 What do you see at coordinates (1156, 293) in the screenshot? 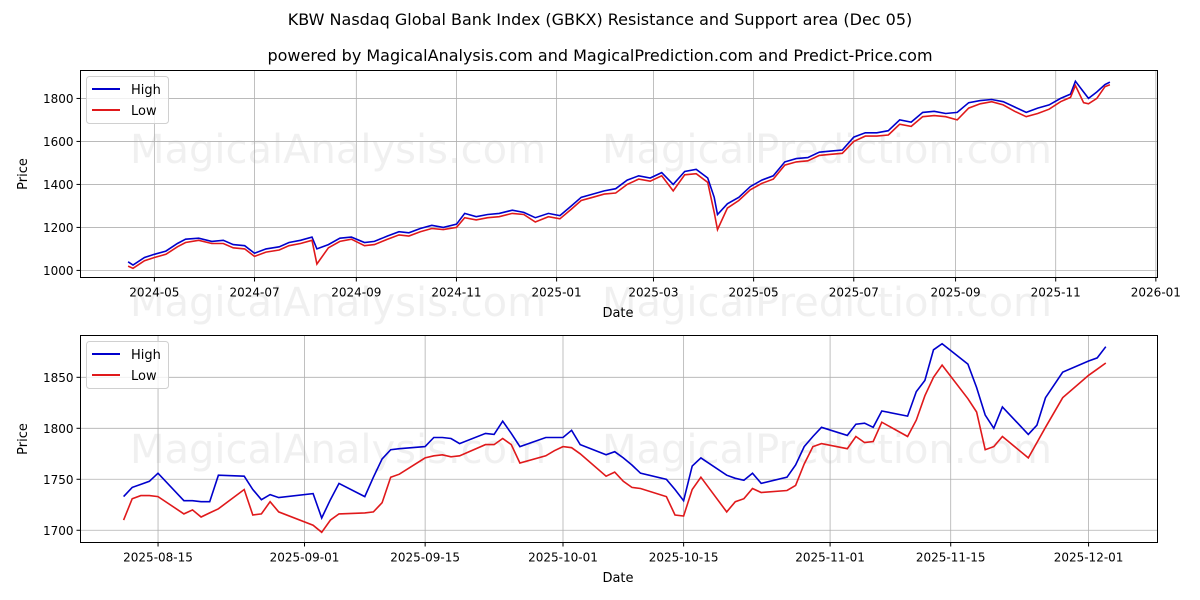
I see `x-tick-label: 2026-01` at bounding box center [1156, 293].